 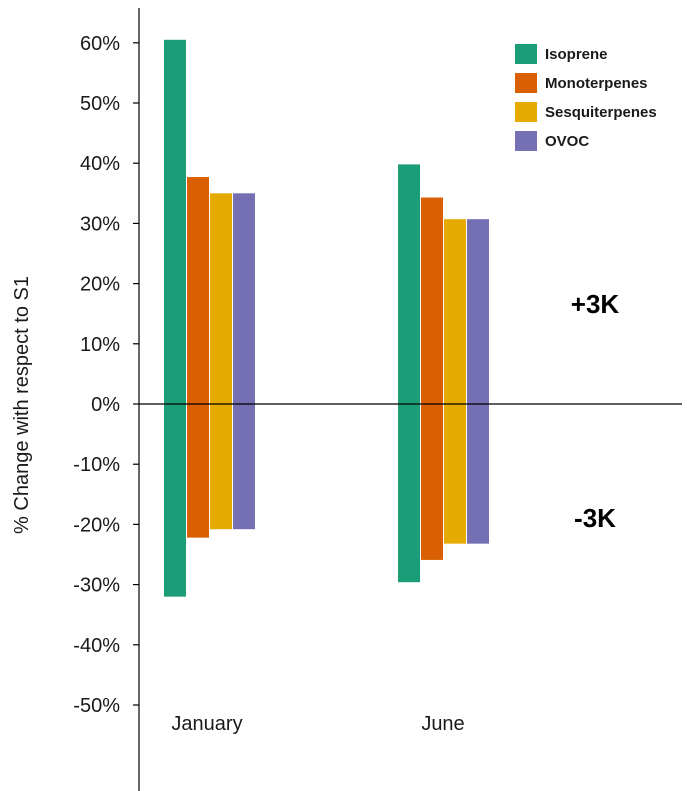 I want to click on legend-label: OVOC, so click(x=567, y=141).